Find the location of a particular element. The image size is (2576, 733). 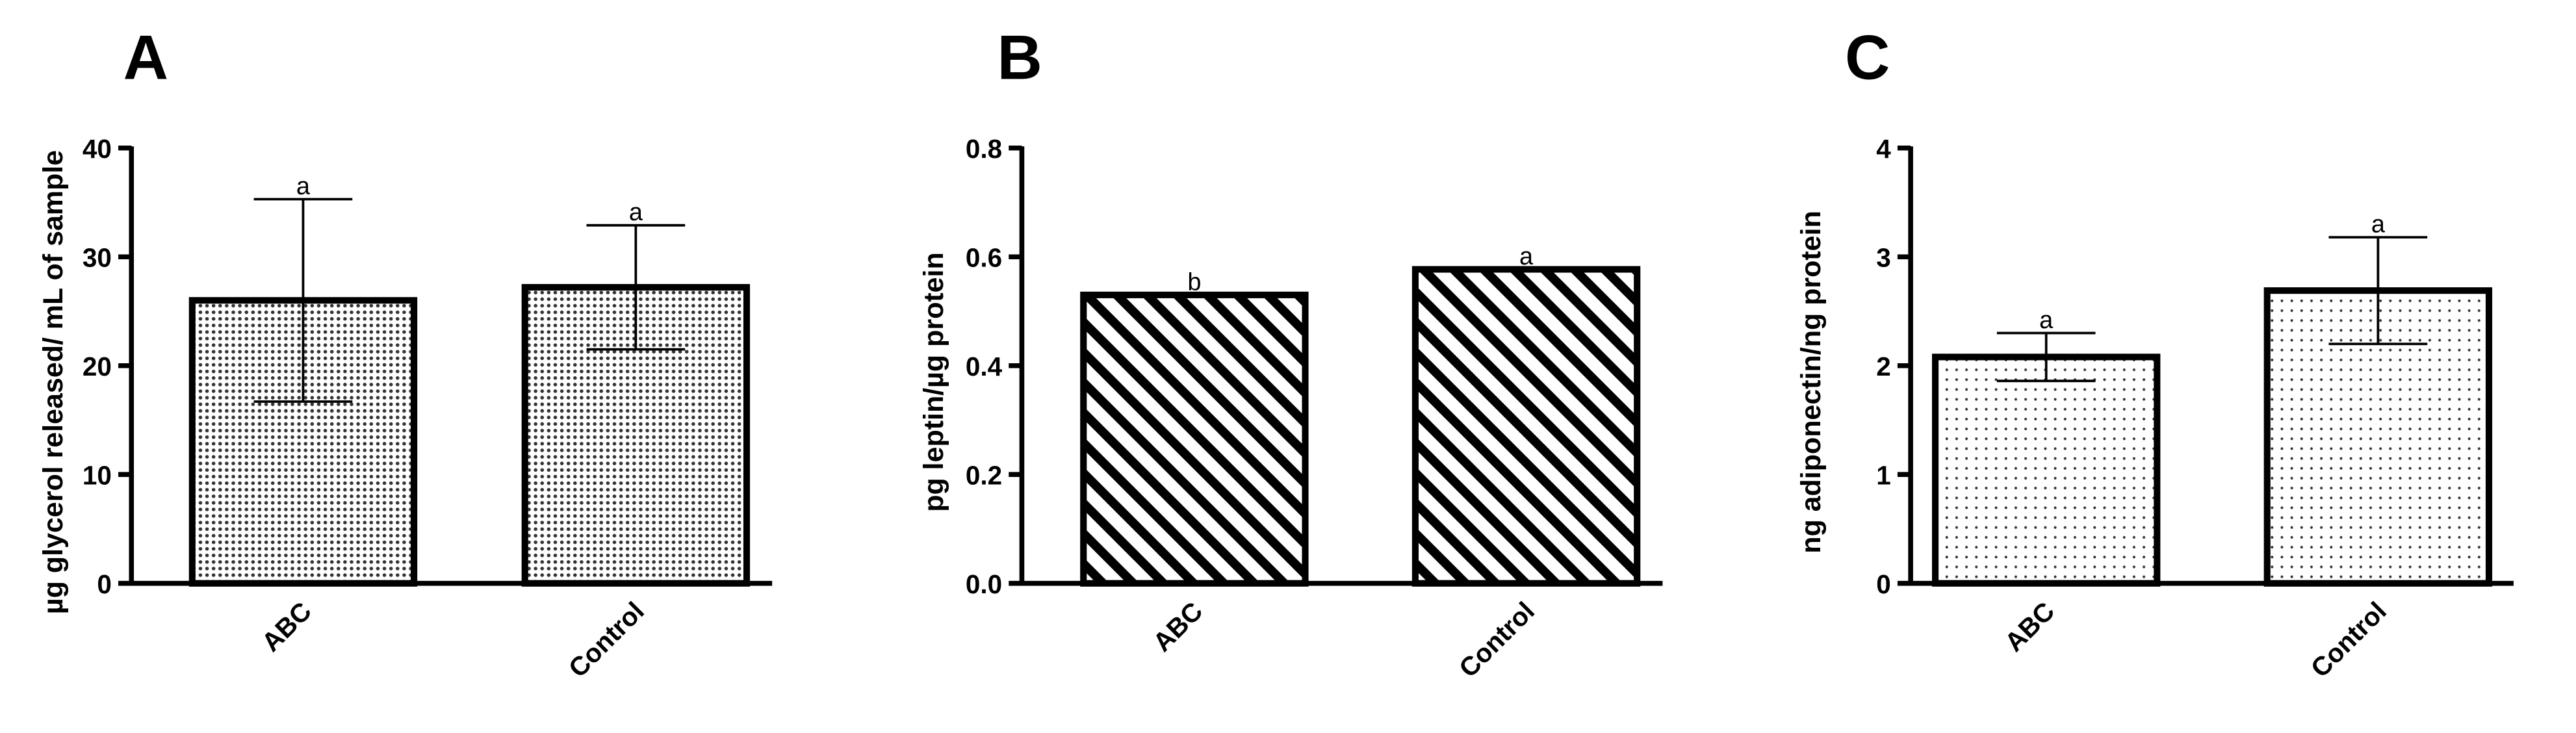

y-tick-label: 0.4 is located at coordinates (985, 366).